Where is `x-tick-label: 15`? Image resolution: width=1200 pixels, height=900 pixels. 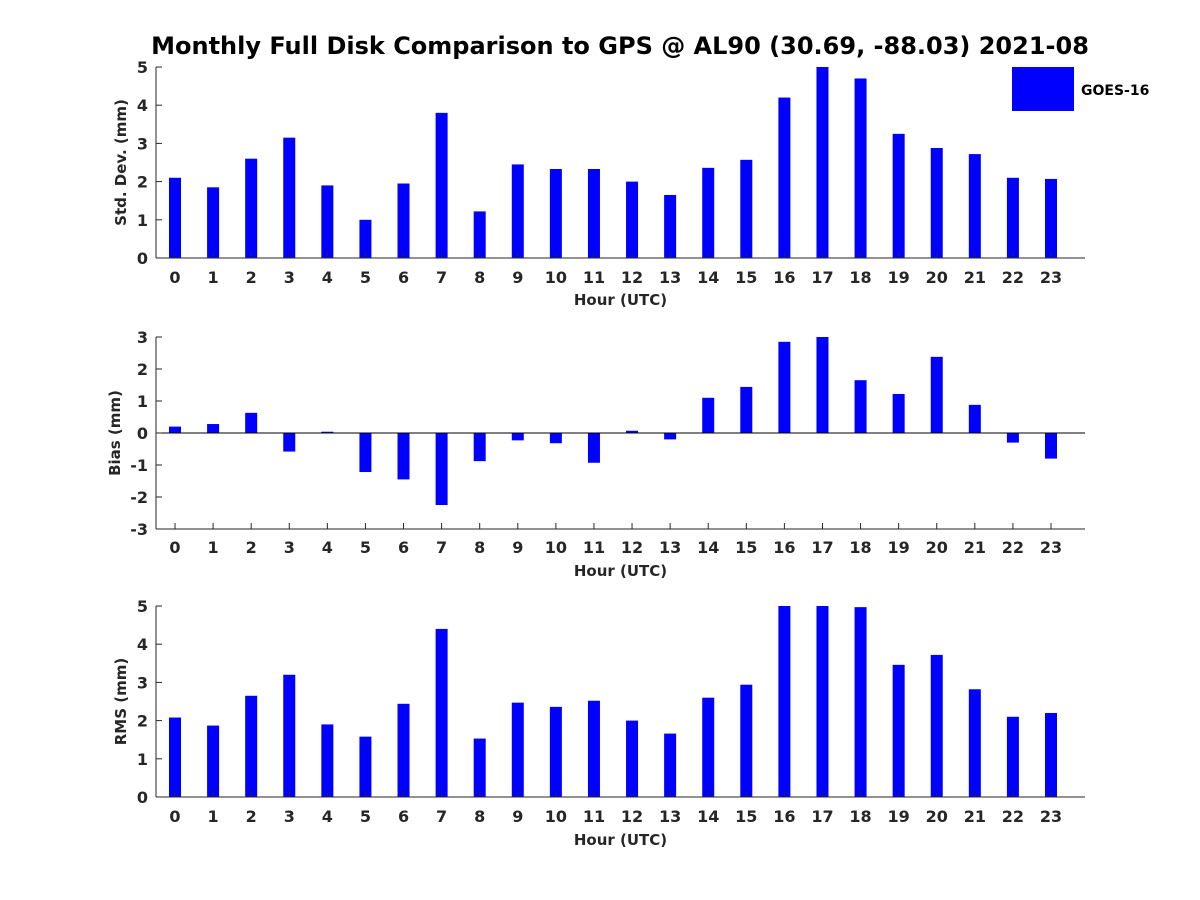 x-tick-label: 15 is located at coordinates (746, 277).